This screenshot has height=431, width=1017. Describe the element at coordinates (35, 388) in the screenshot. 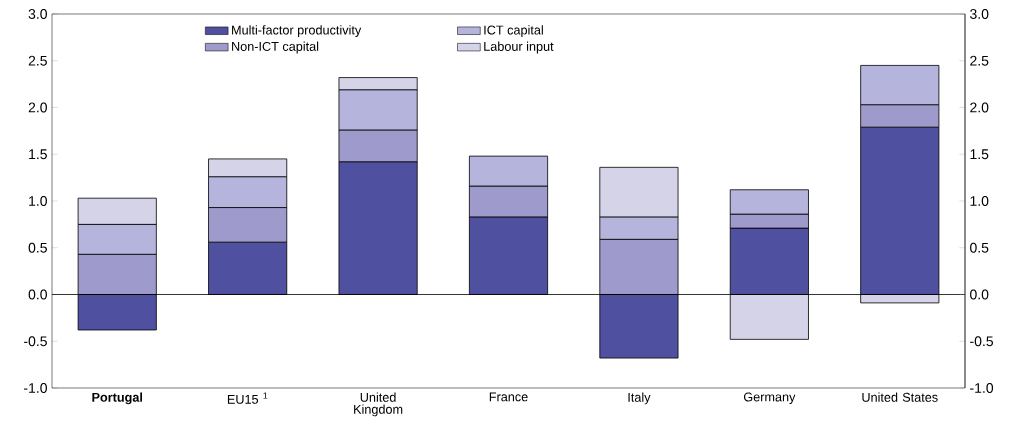

I see `y-tick-label: -1.0` at that location.